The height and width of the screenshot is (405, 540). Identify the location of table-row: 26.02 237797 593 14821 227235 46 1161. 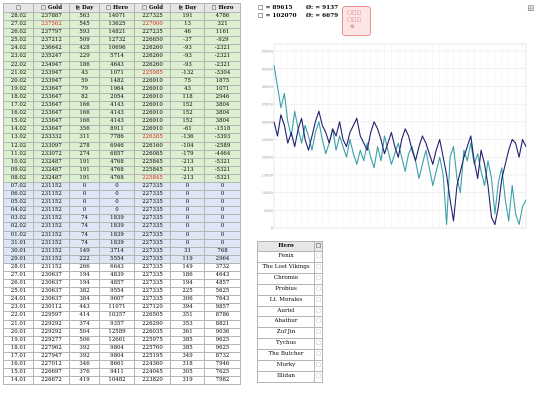
(122, 33).